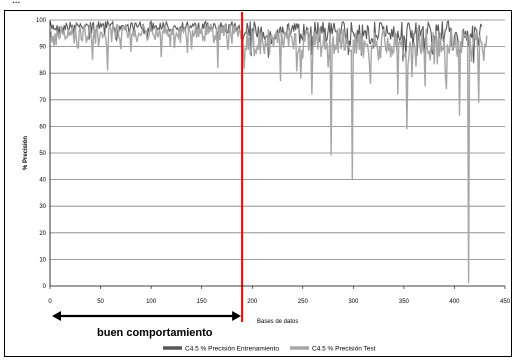  What do you see at coordinates (344, 349) in the screenshot?
I see `legend-label-test: C4.5 % Precisión Test` at bounding box center [344, 349].